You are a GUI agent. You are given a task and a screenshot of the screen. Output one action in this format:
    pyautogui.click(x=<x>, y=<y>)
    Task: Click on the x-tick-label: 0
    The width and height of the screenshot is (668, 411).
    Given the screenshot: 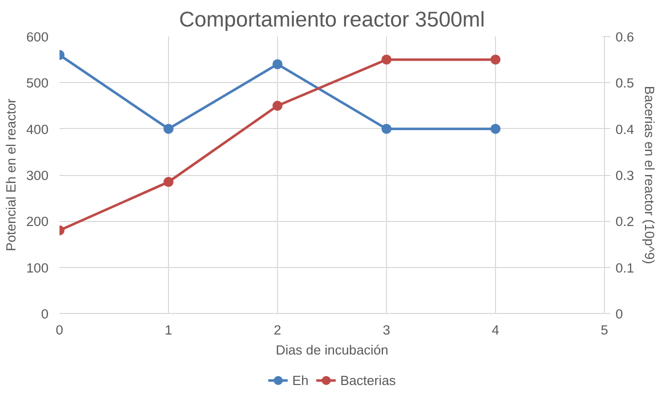 What is the action you would take?
    pyautogui.click(x=60, y=330)
    